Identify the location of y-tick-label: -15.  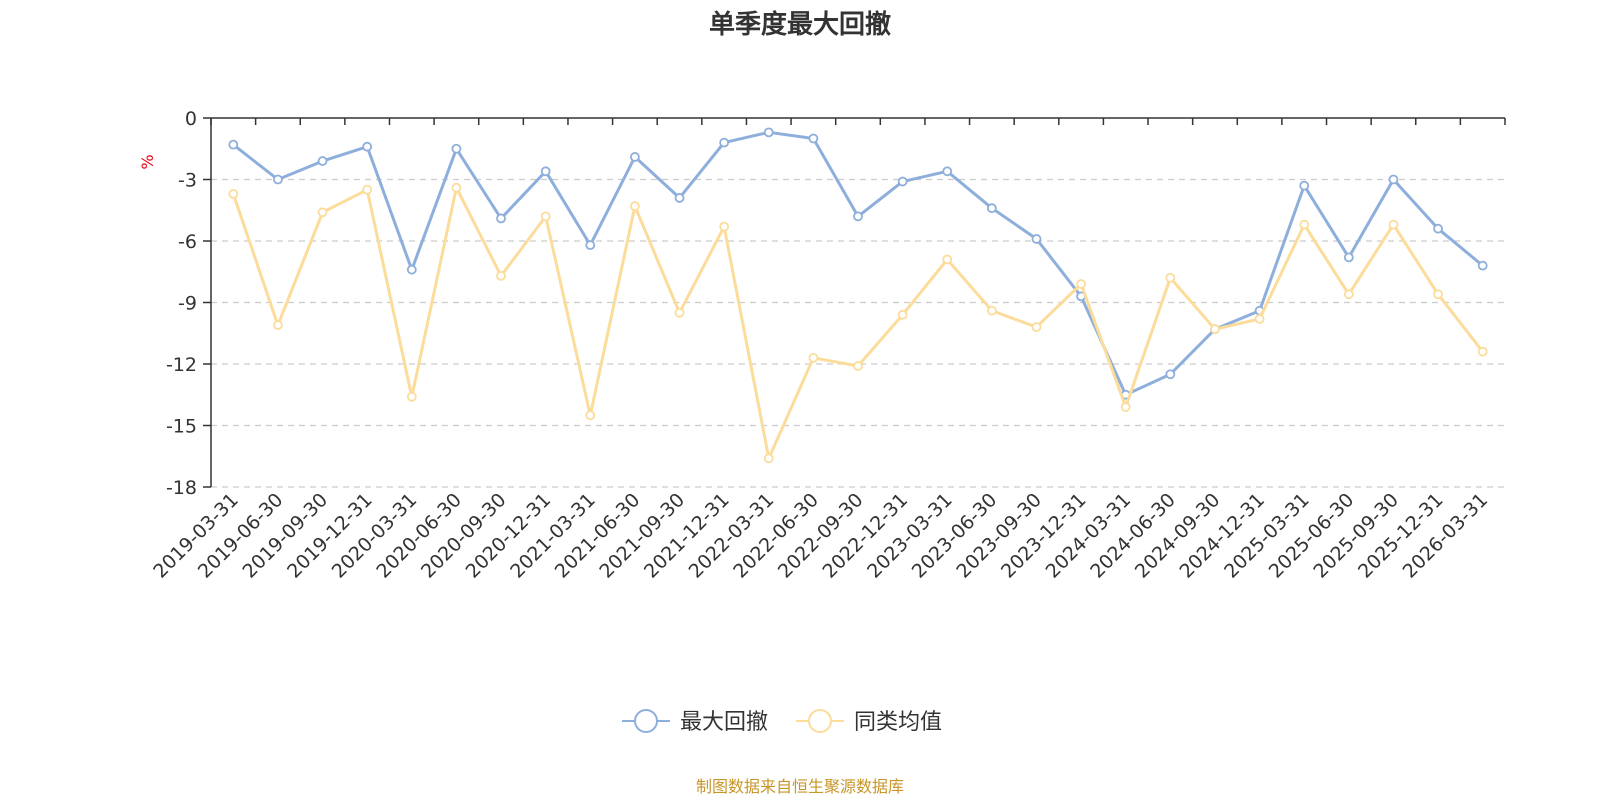
(181, 427).